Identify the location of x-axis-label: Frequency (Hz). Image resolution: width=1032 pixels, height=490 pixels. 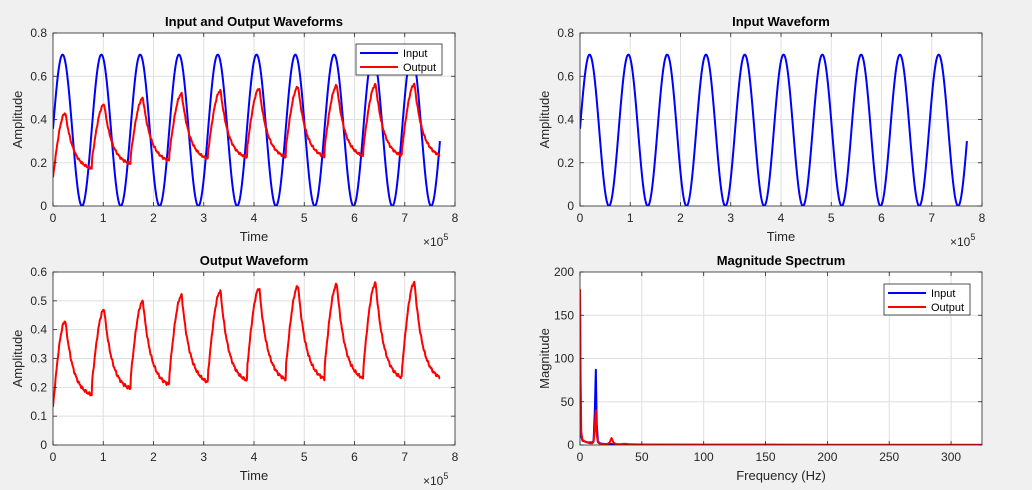
(781, 475).